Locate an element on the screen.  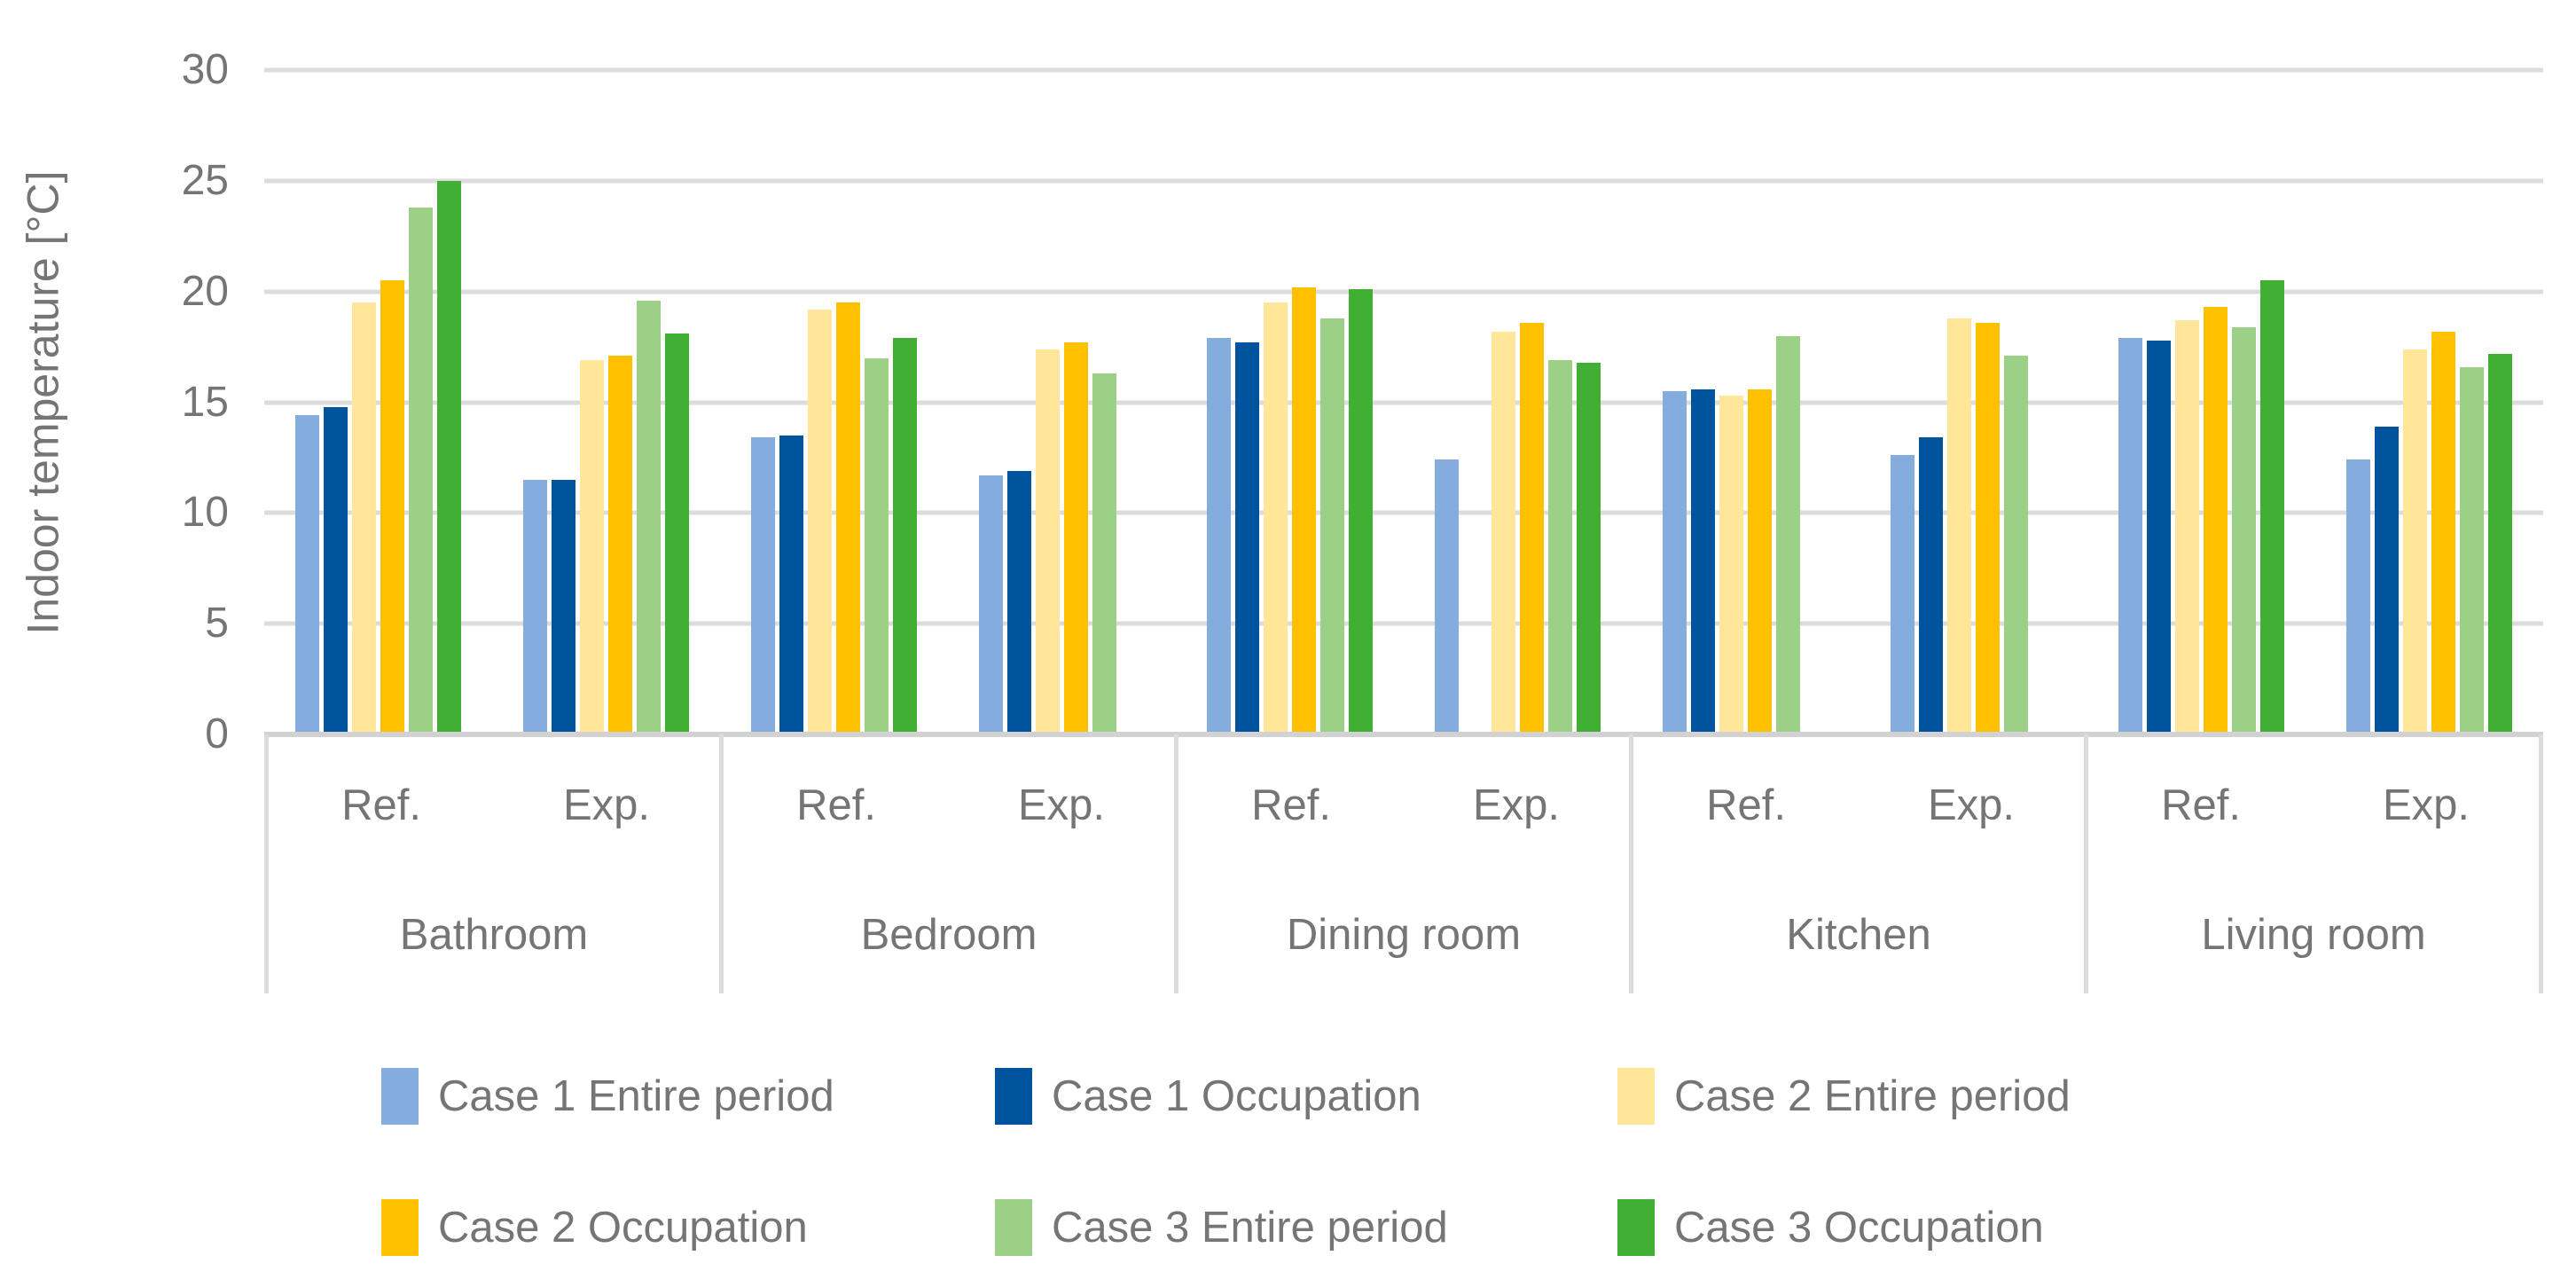
room-group-living-room is located at coordinates (2315, 402).